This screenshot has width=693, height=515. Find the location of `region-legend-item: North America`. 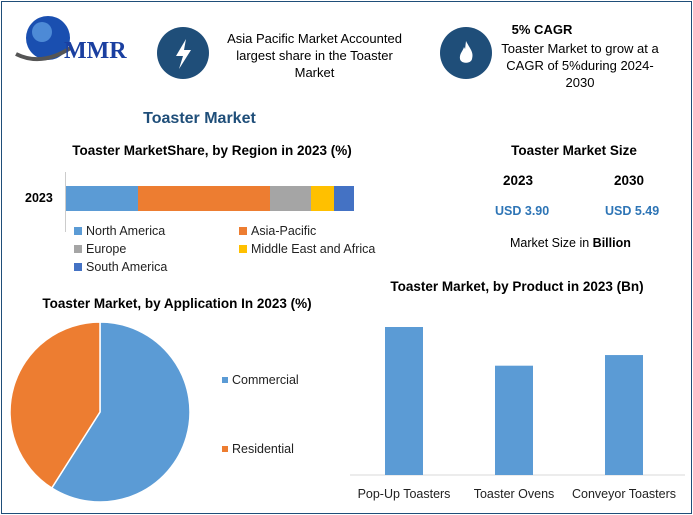

region-legend-item: North America is located at coordinates (119, 231).